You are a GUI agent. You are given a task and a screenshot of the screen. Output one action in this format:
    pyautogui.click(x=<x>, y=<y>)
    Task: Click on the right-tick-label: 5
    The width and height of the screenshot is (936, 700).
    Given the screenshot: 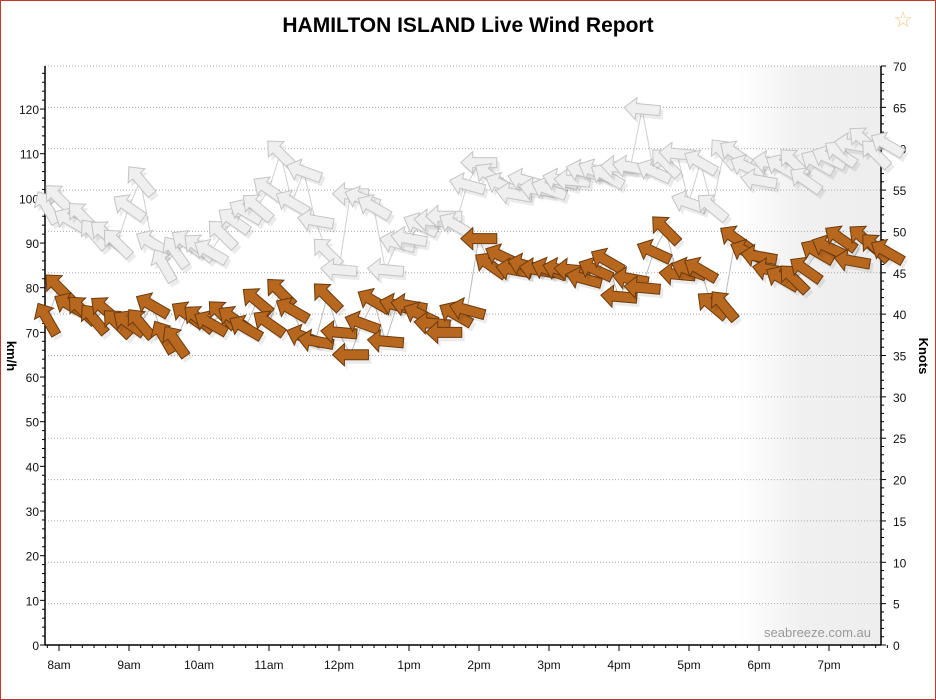 What is the action you would take?
    pyautogui.click(x=896, y=605)
    